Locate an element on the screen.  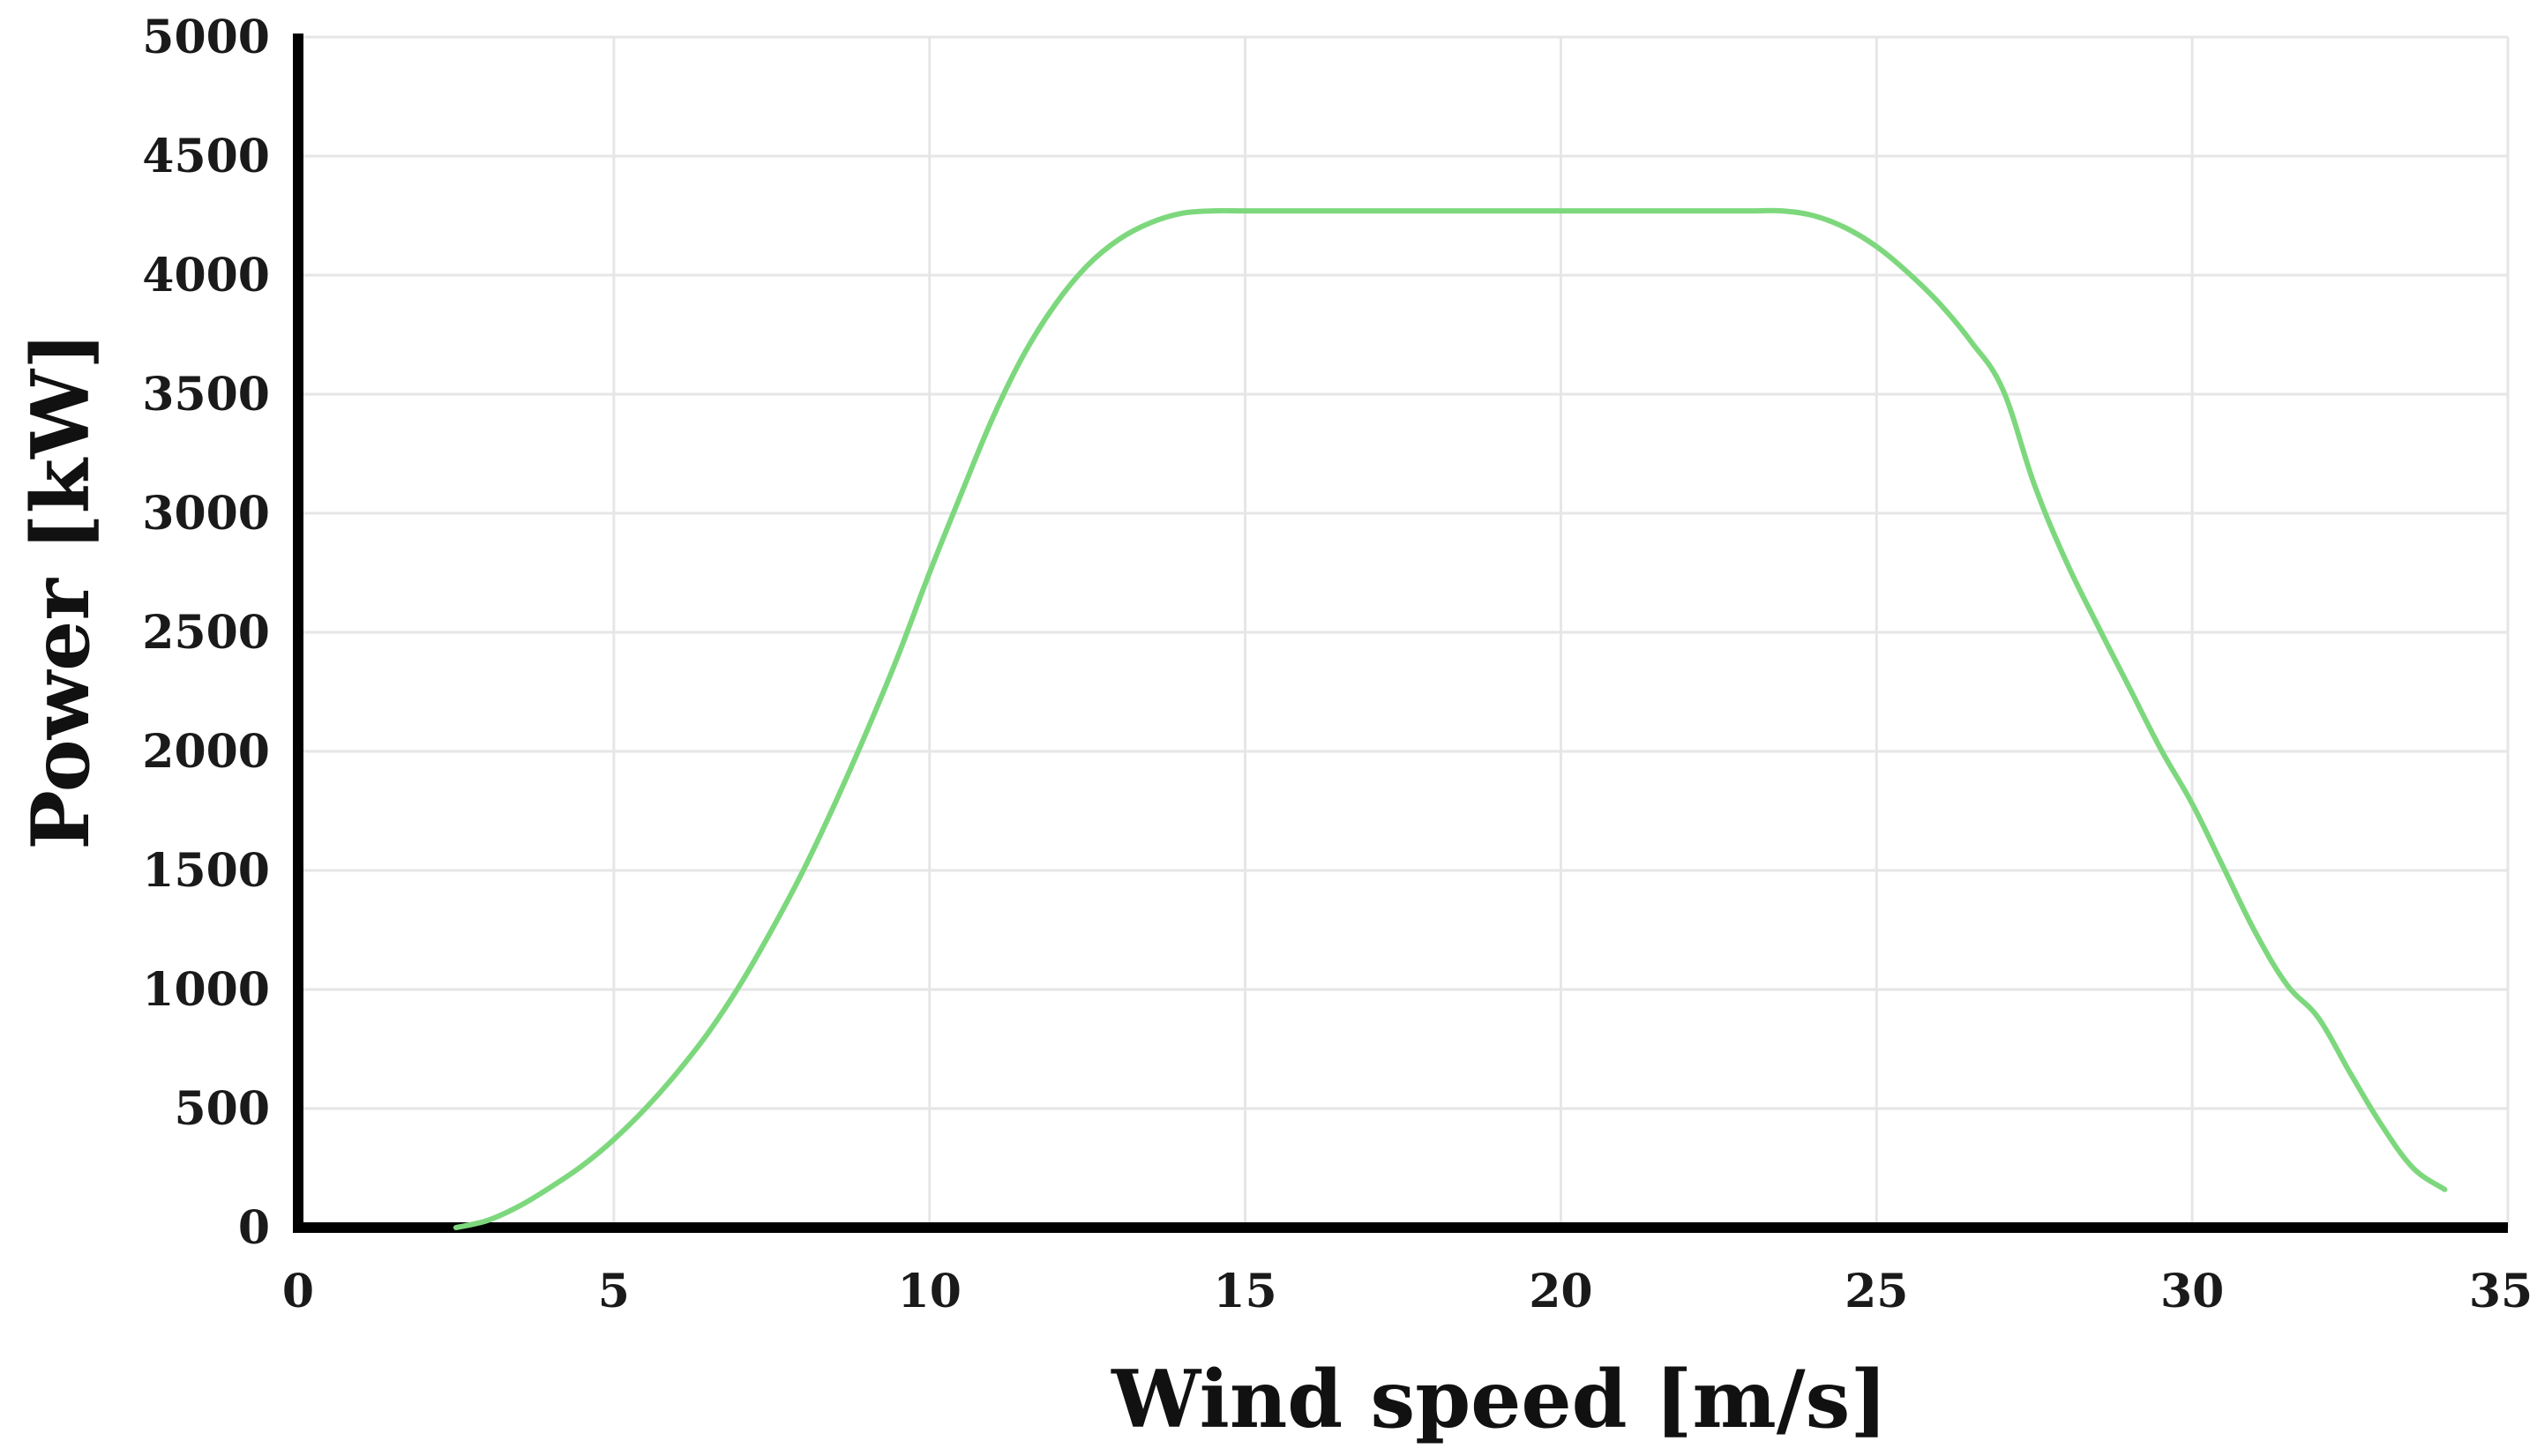
y-tick-labels: 0 500 1000 1500 2000 2500 3000 3500 4000 4500 5000 is located at coordinates (206, 633).